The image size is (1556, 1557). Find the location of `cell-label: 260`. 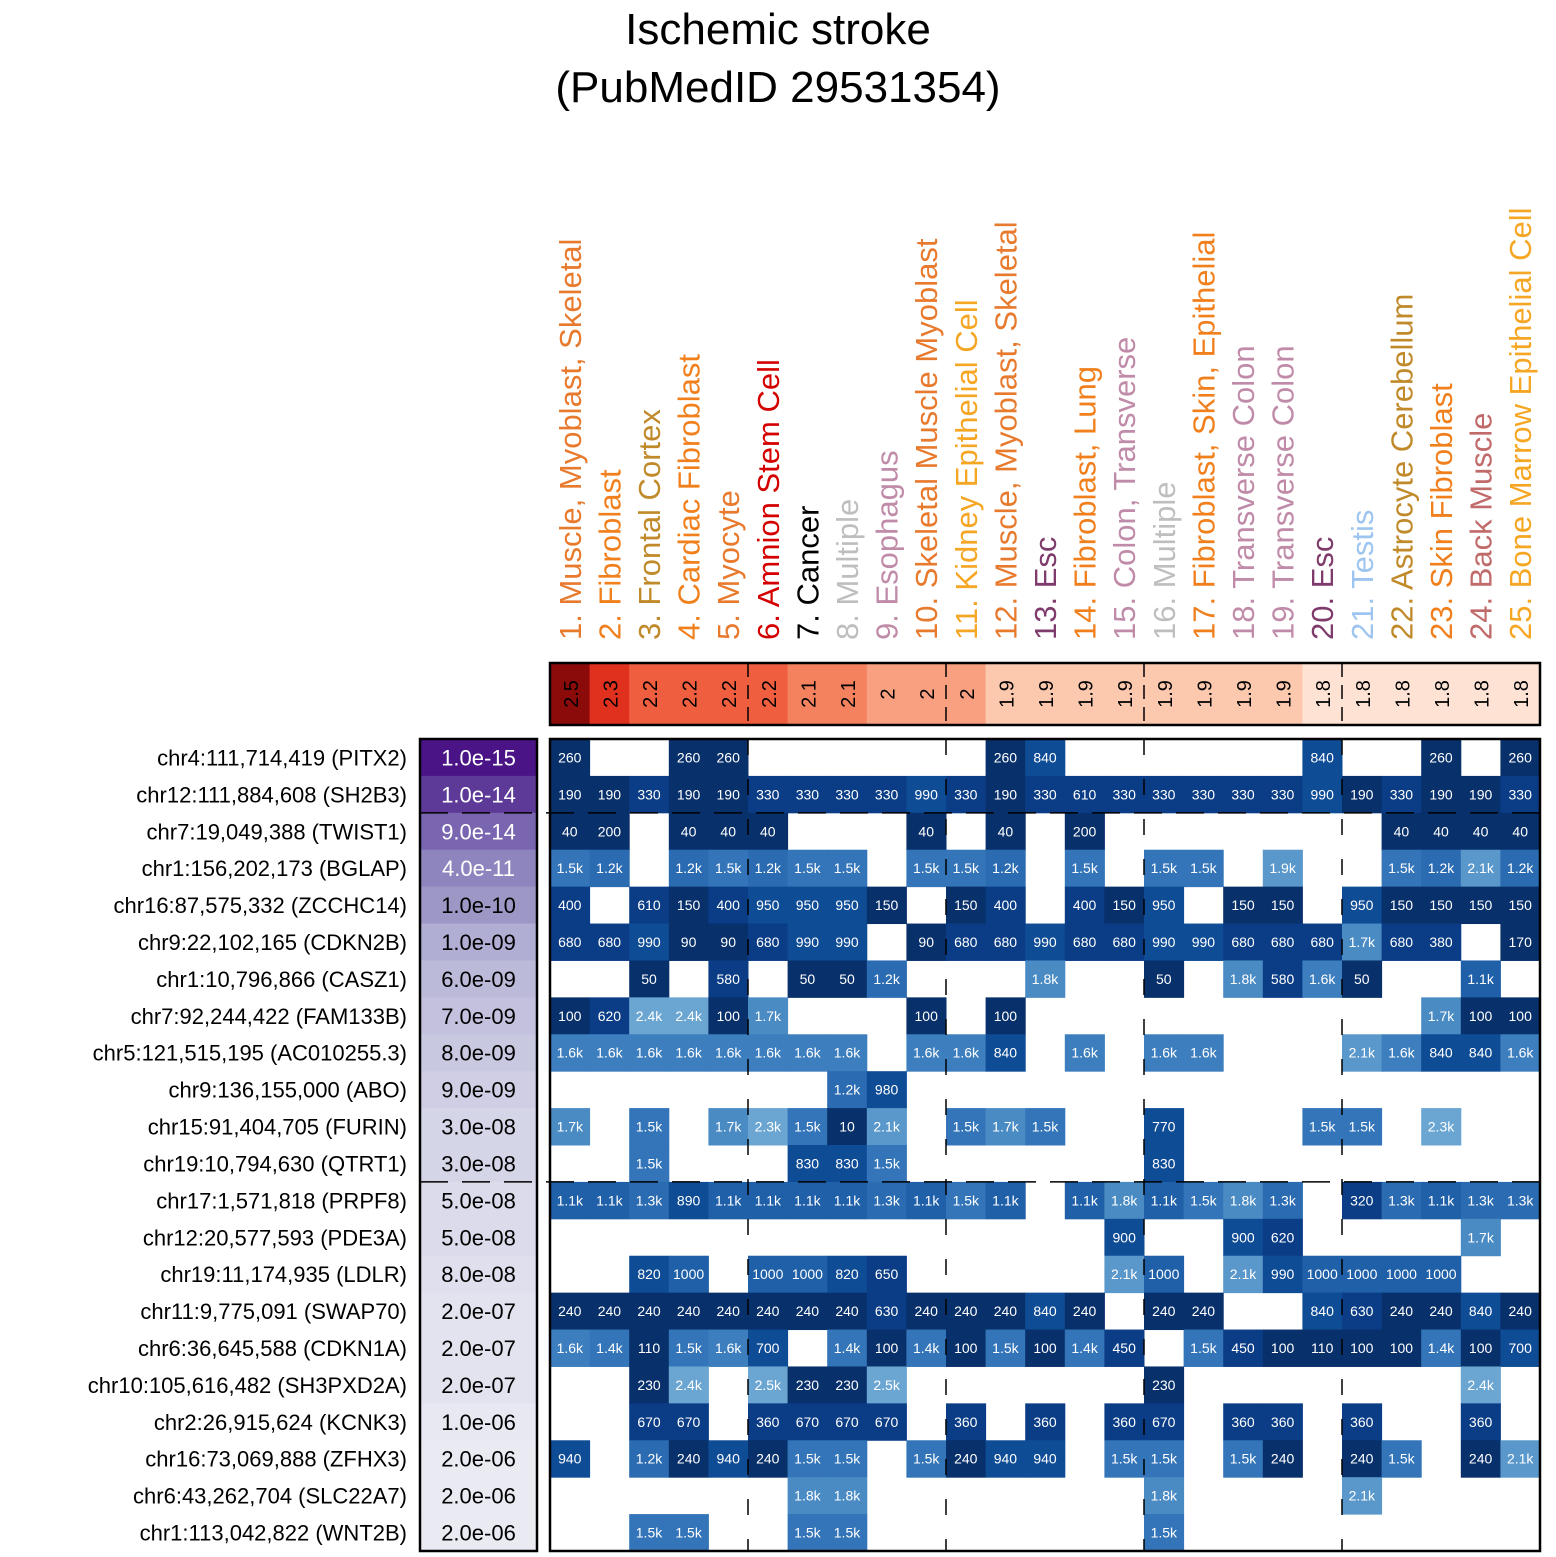

cell-label: 260 is located at coordinates (1006, 757).